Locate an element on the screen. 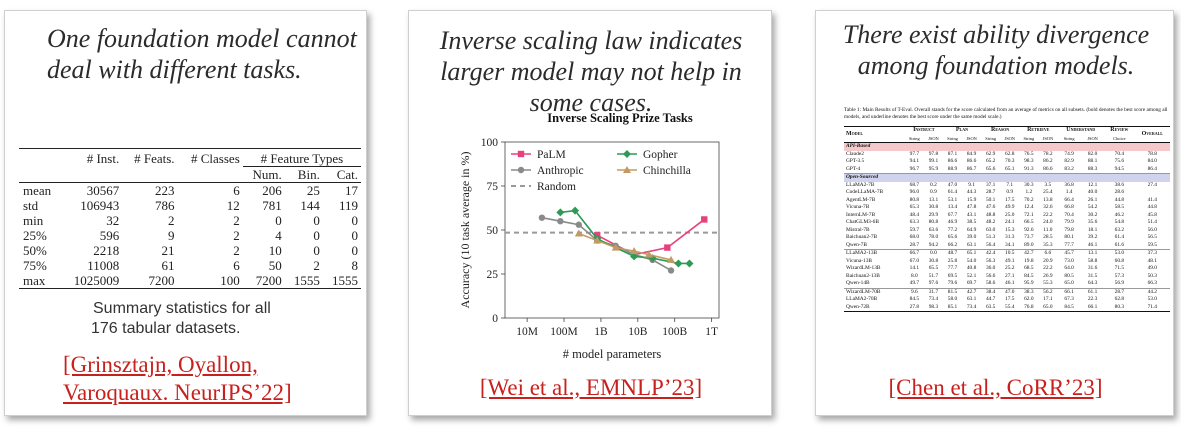 Image resolution: width=1181 pixels, height=429 pixels. score-cell: 80.8 is located at coordinates (914, 199).